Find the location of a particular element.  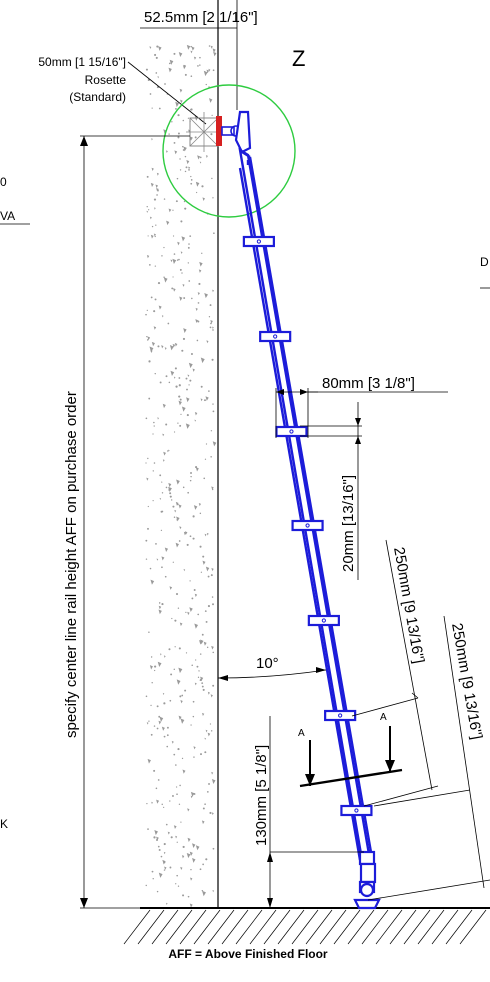

detail-z-label: Z is located at coordinates (298, 58).